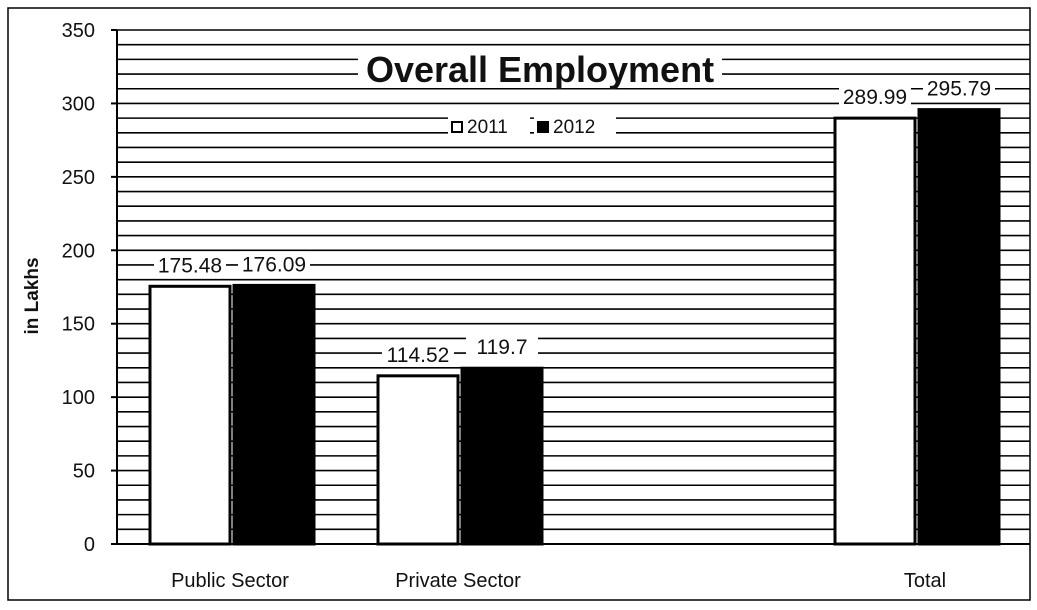  I want to click on legend-label: 2011, so click(487, 127).